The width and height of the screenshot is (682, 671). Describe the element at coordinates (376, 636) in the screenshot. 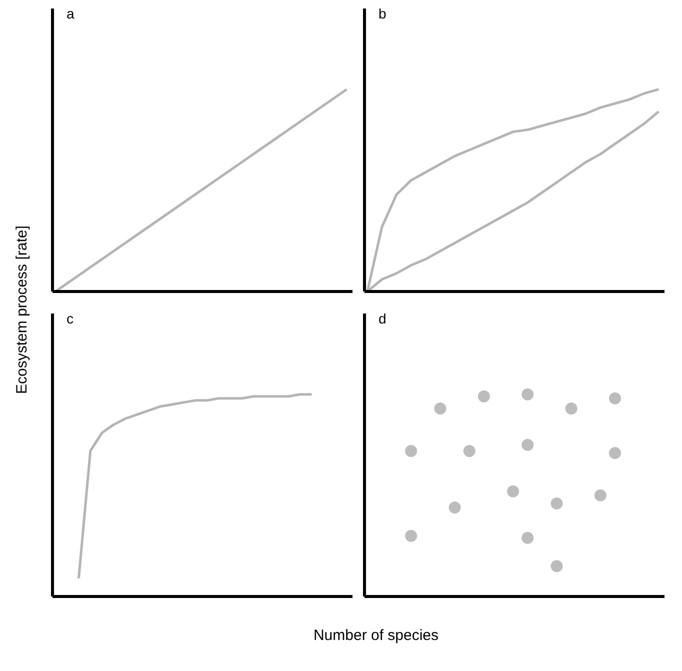

I see `x-axis-title: Number of species` at that location.